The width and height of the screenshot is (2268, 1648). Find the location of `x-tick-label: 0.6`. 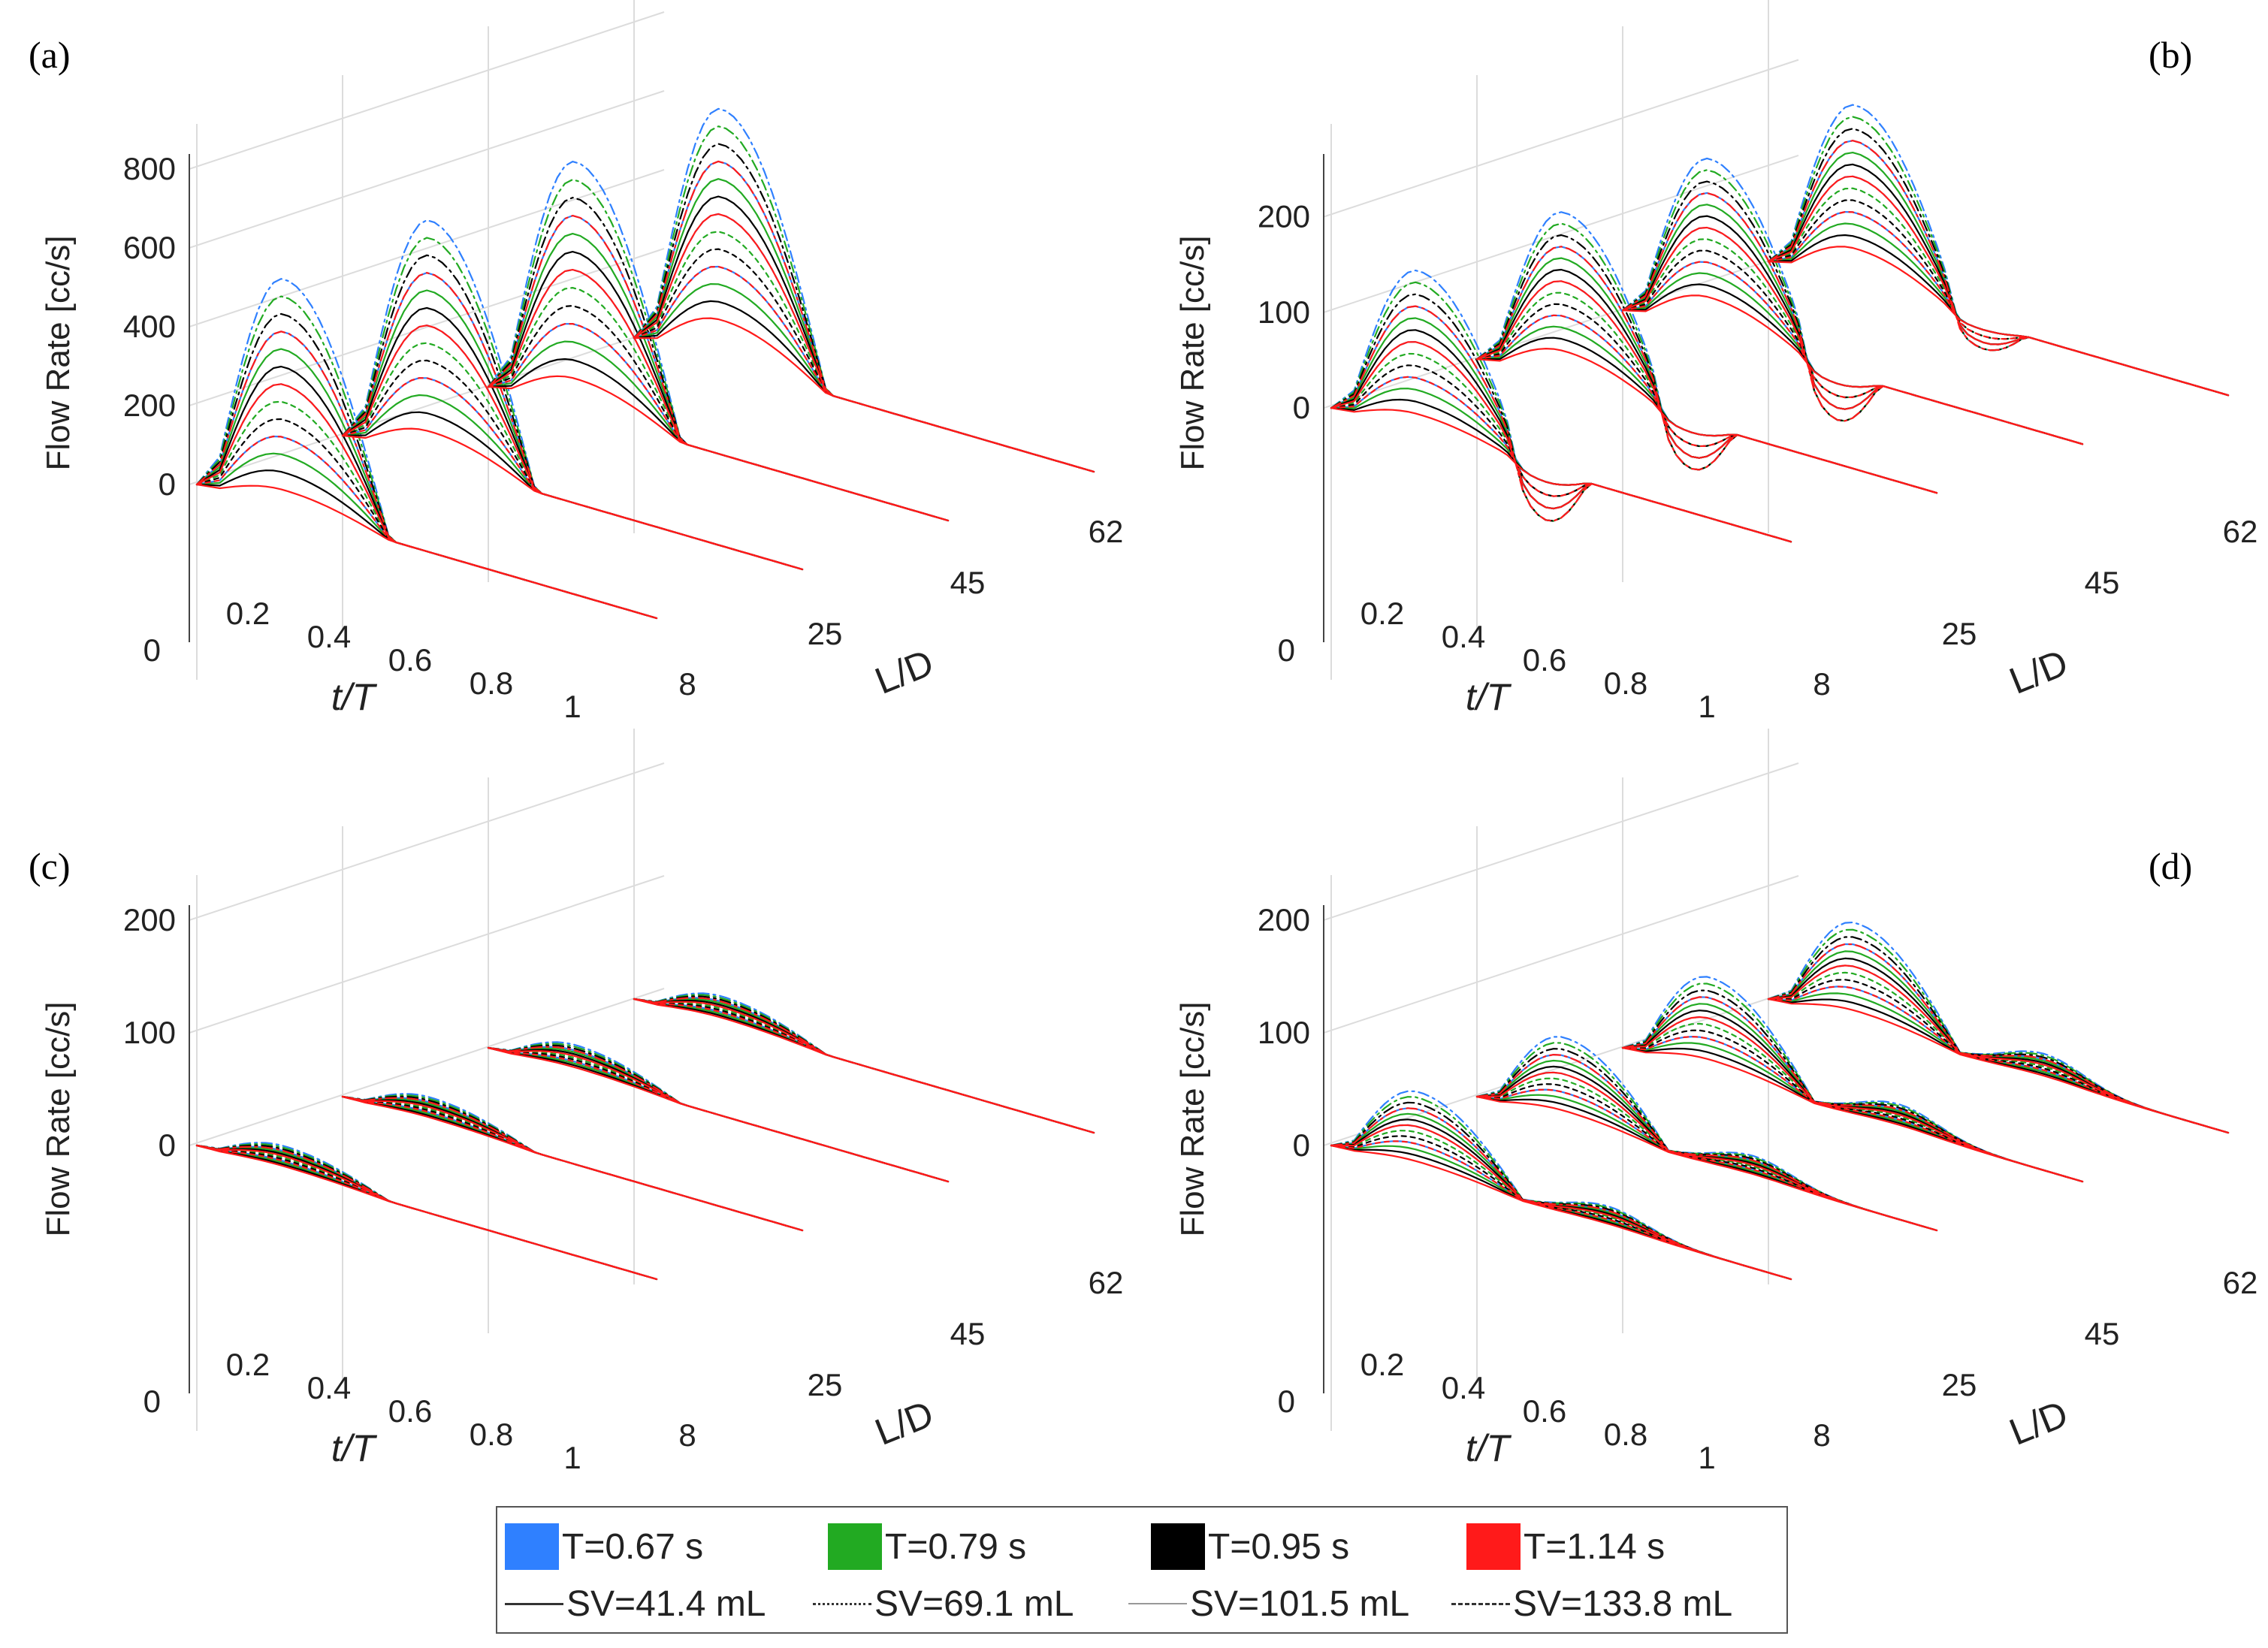

x-tick-label: 0.6 is located at coordinates (410, 660).